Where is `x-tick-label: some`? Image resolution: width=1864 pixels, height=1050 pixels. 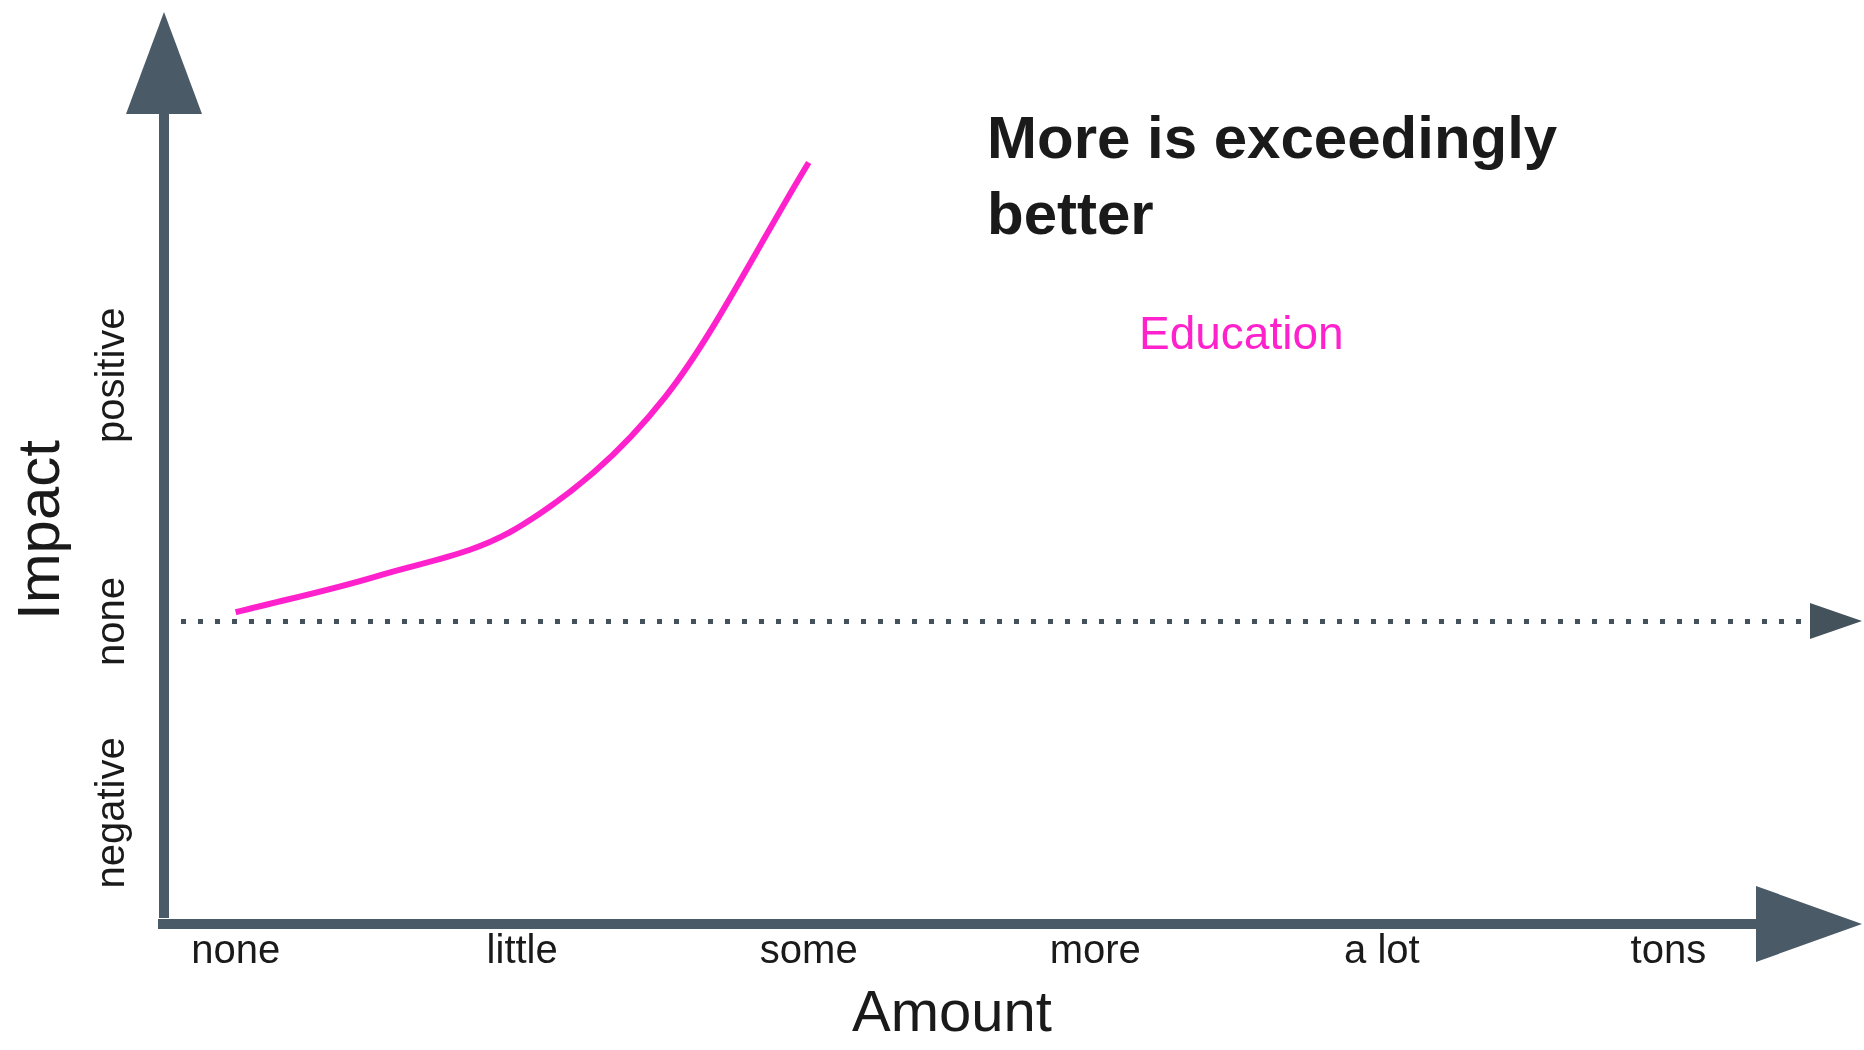
x-tick-label: some is located at coordinates (808, 949).